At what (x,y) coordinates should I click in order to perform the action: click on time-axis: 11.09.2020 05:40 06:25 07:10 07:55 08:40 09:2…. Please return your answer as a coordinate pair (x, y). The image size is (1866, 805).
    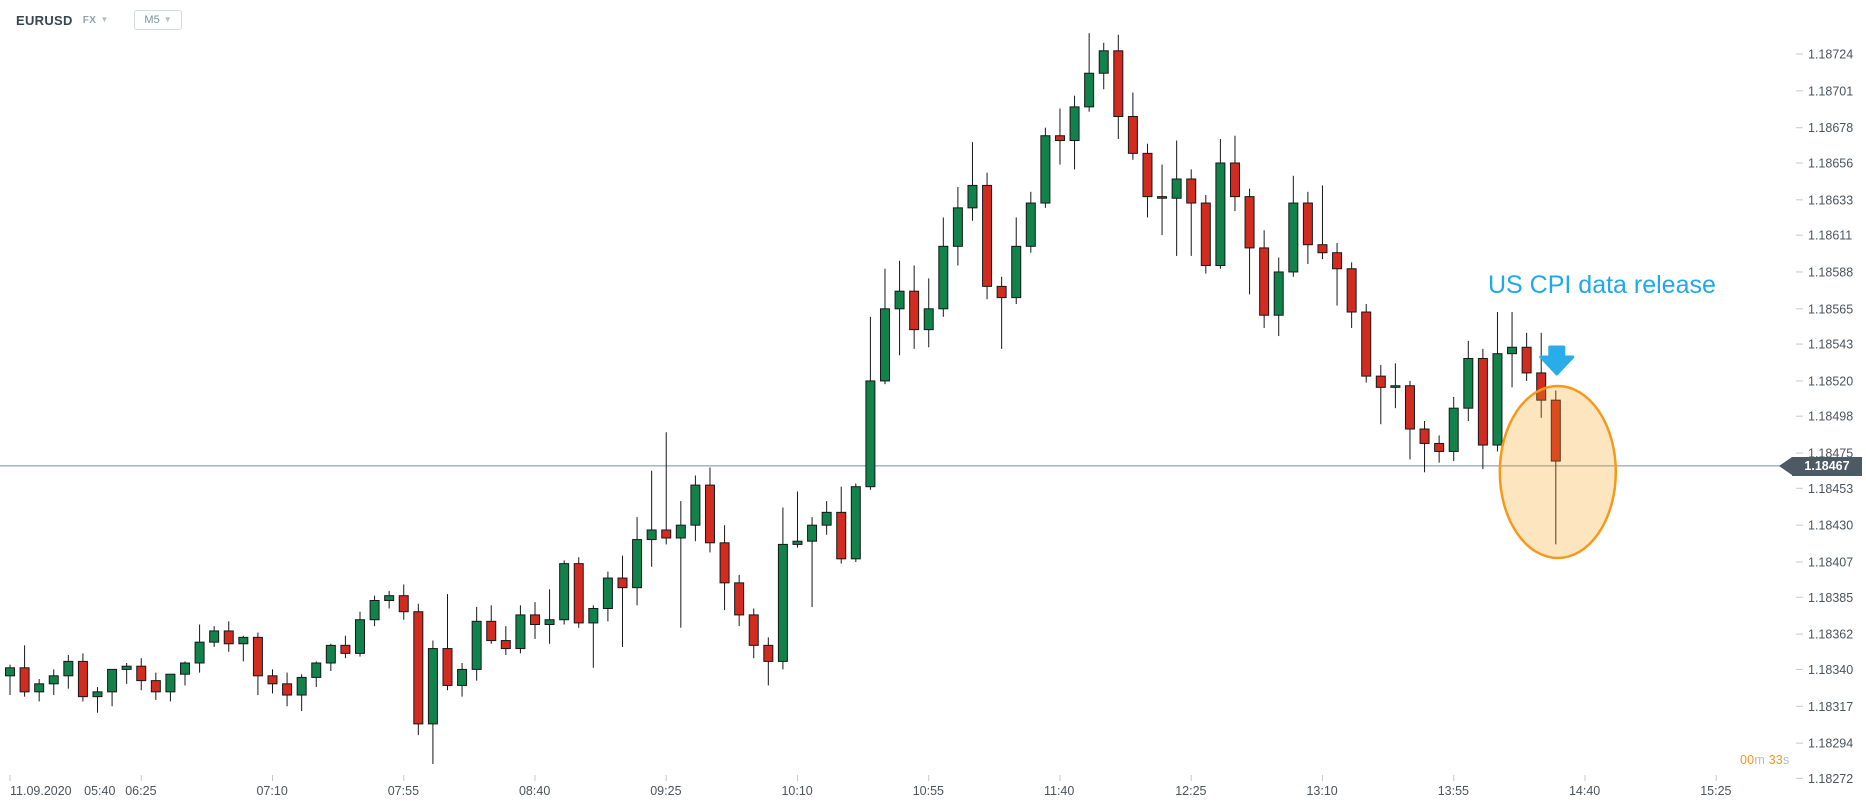
    Looking at the image, I should click on (870, 786).